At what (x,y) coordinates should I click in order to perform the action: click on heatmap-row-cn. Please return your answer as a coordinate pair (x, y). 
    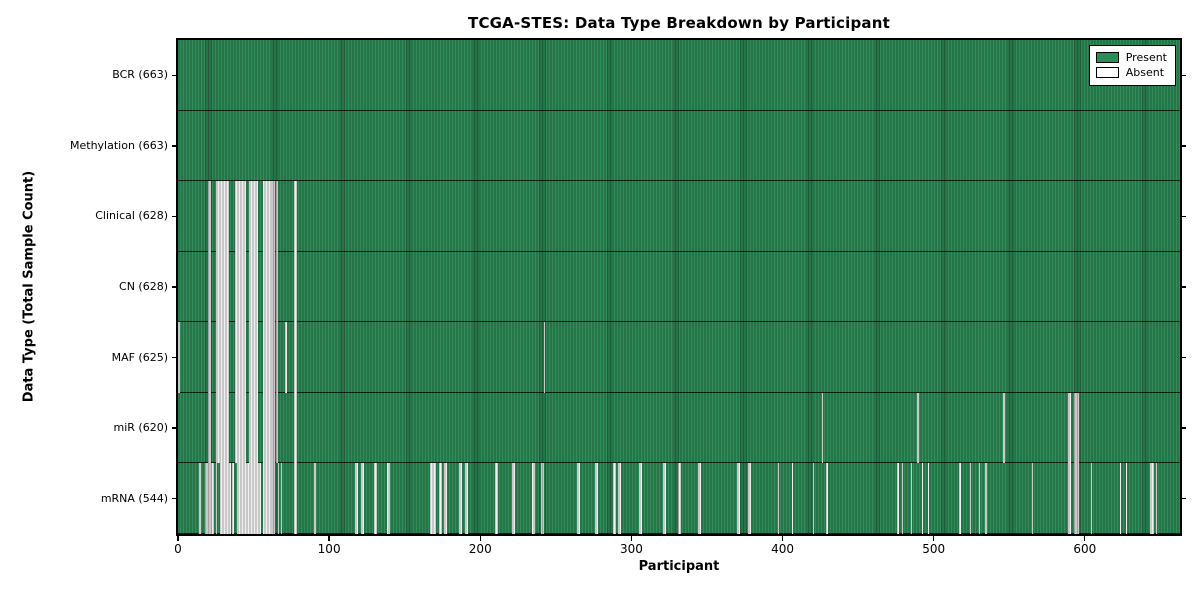
    Looking at the image, I should click on (679, 287).